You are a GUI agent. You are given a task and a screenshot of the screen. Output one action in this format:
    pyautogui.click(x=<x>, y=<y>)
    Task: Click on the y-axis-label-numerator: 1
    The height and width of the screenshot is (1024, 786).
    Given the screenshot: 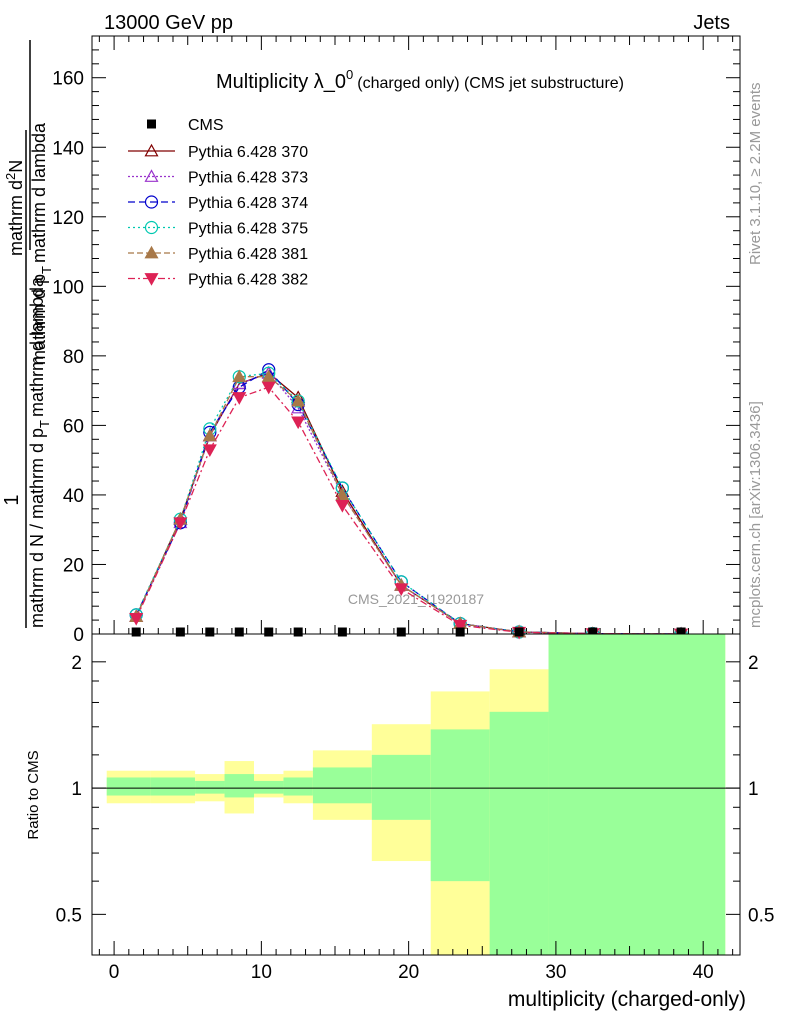 What is the action you would take?
    pyautogui.click(x=12, y=499)
    